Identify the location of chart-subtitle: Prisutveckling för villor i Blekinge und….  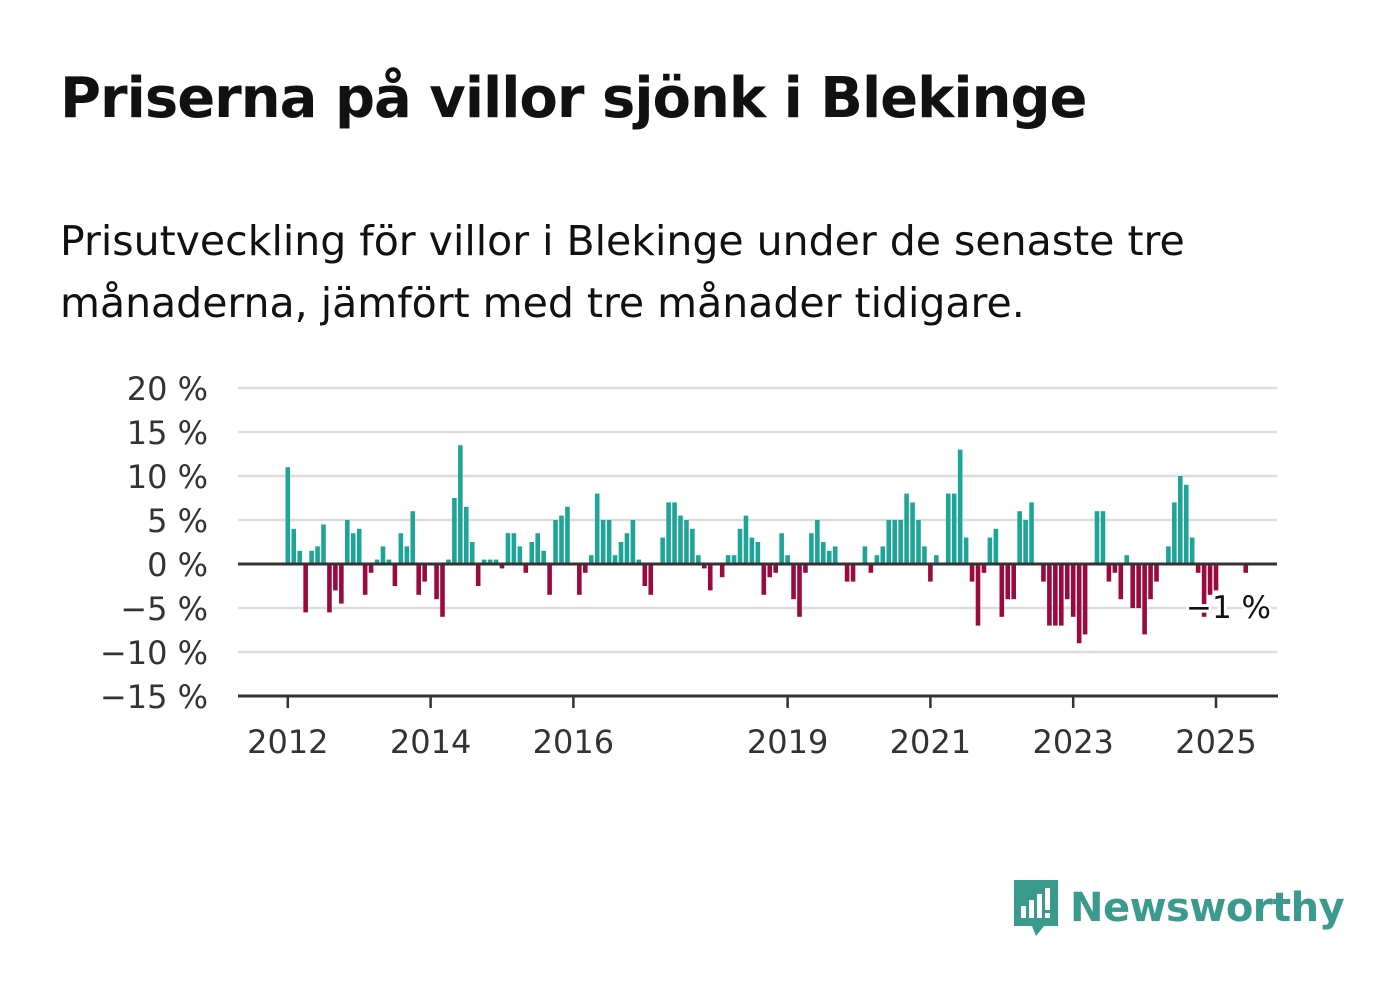
(622, 272).